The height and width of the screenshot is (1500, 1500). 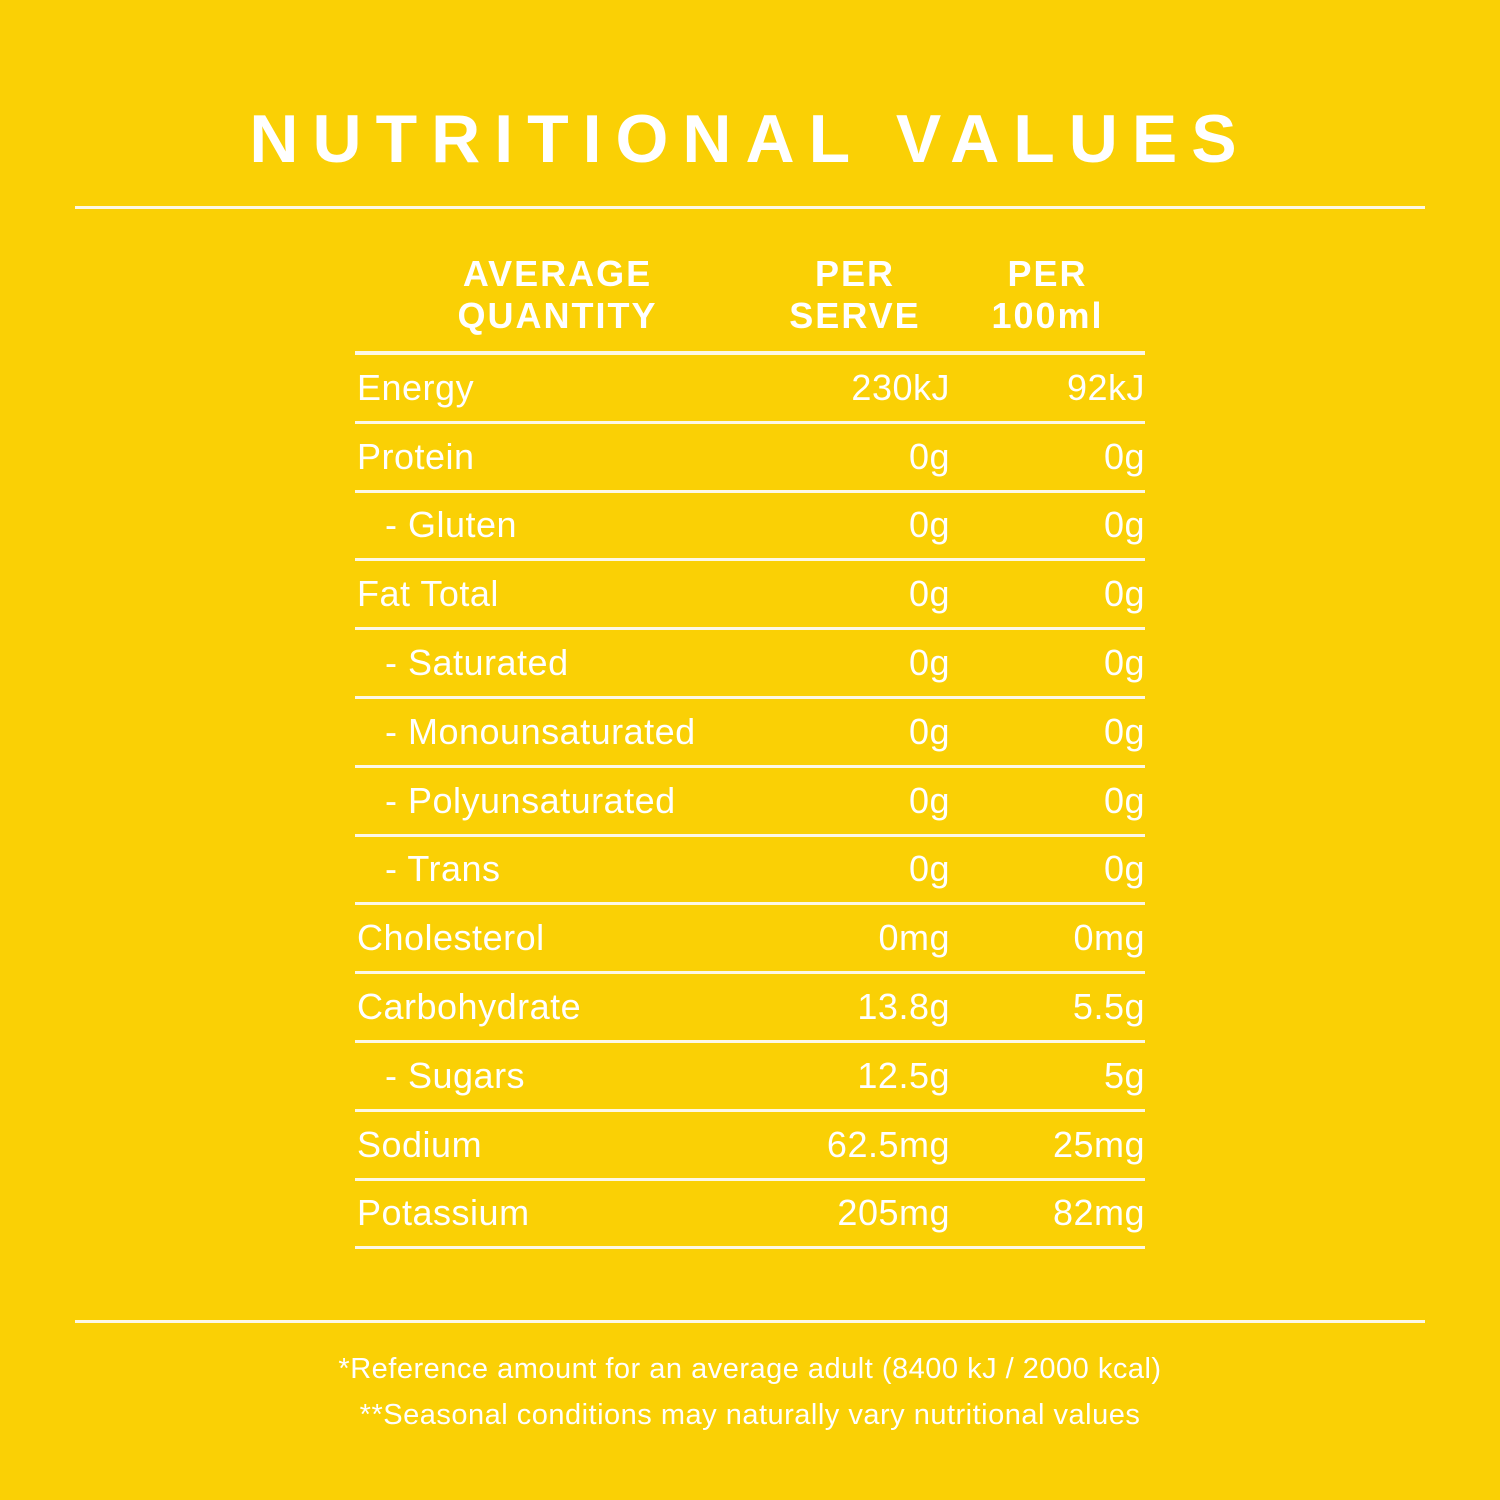 What do you see at coordinates (455, 1075) in the screenshot?
I see `row-label: - Sugars` at bounding box center [455, 1075].